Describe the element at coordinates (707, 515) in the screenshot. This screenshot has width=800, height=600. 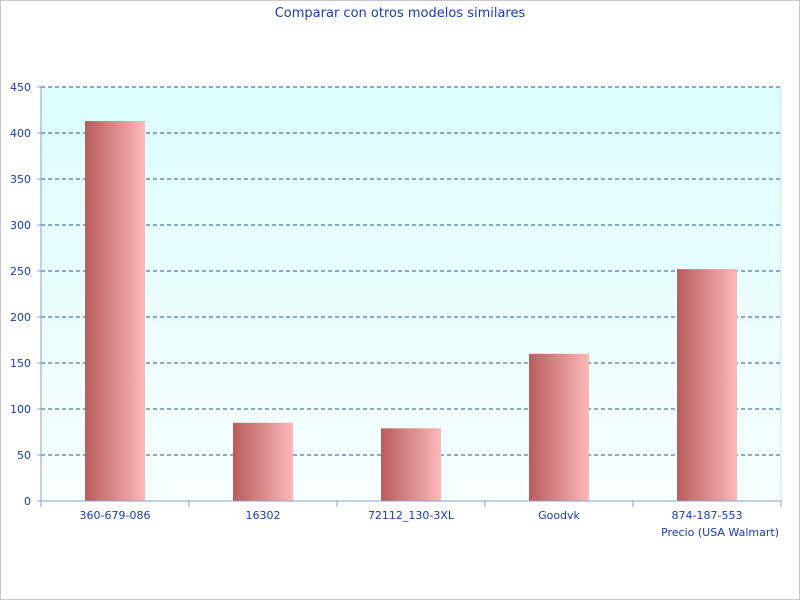
I see `x-tick-label: 874-187-553` at that location.